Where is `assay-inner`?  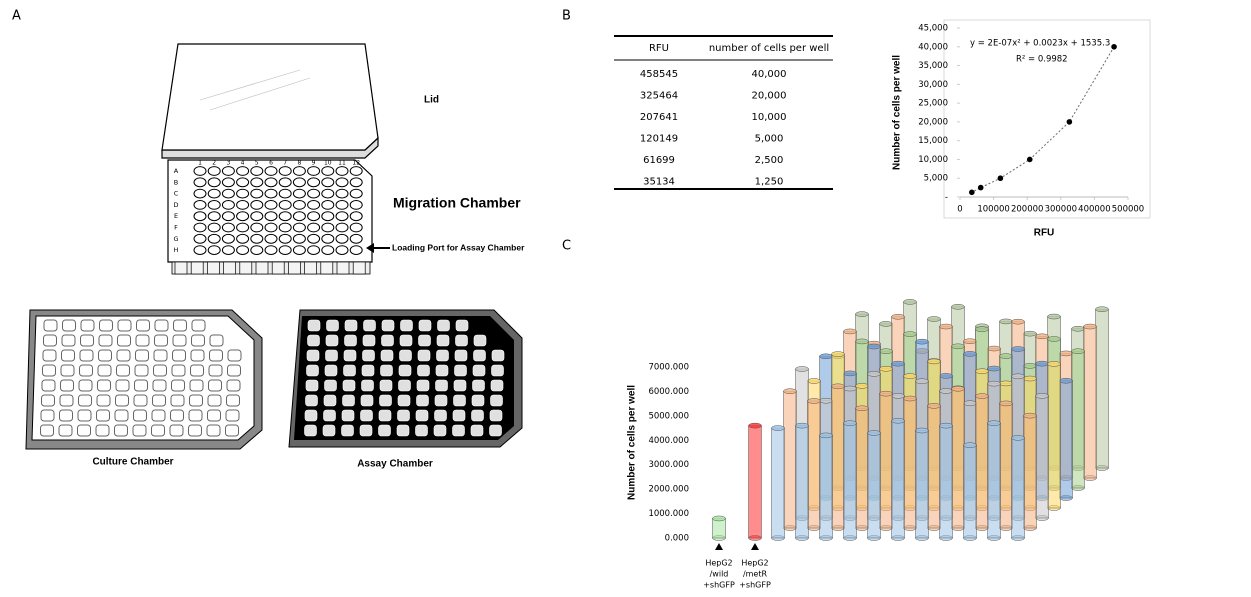
assay-inner is located at coordinates (404, 378).